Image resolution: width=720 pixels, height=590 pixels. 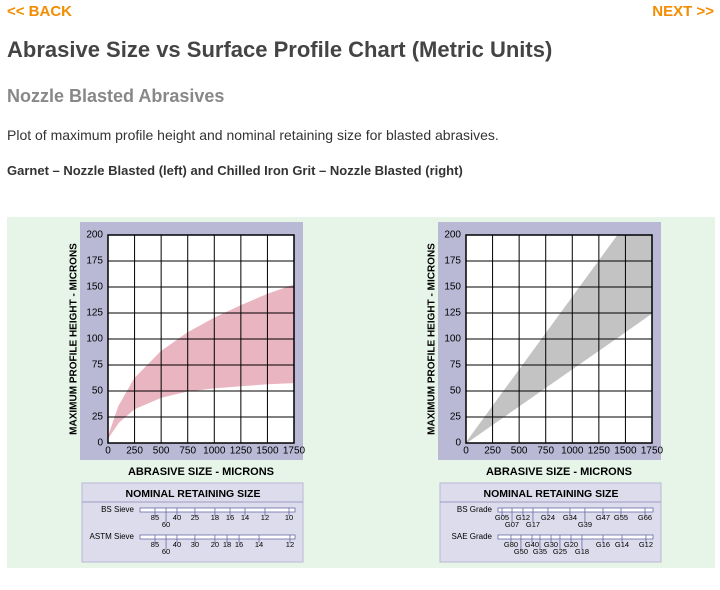 What do you see at coordinates (472, 536) in the screenshot?
I see `scale-row-name: SAE Grade` at bounding box center [472, 536].